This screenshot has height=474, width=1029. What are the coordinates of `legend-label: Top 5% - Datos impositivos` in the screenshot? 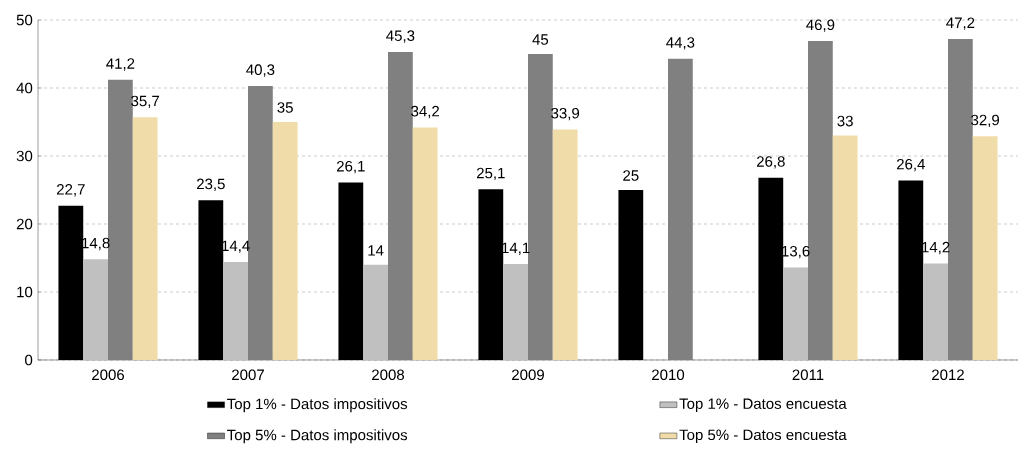 It's located at (317, 436).